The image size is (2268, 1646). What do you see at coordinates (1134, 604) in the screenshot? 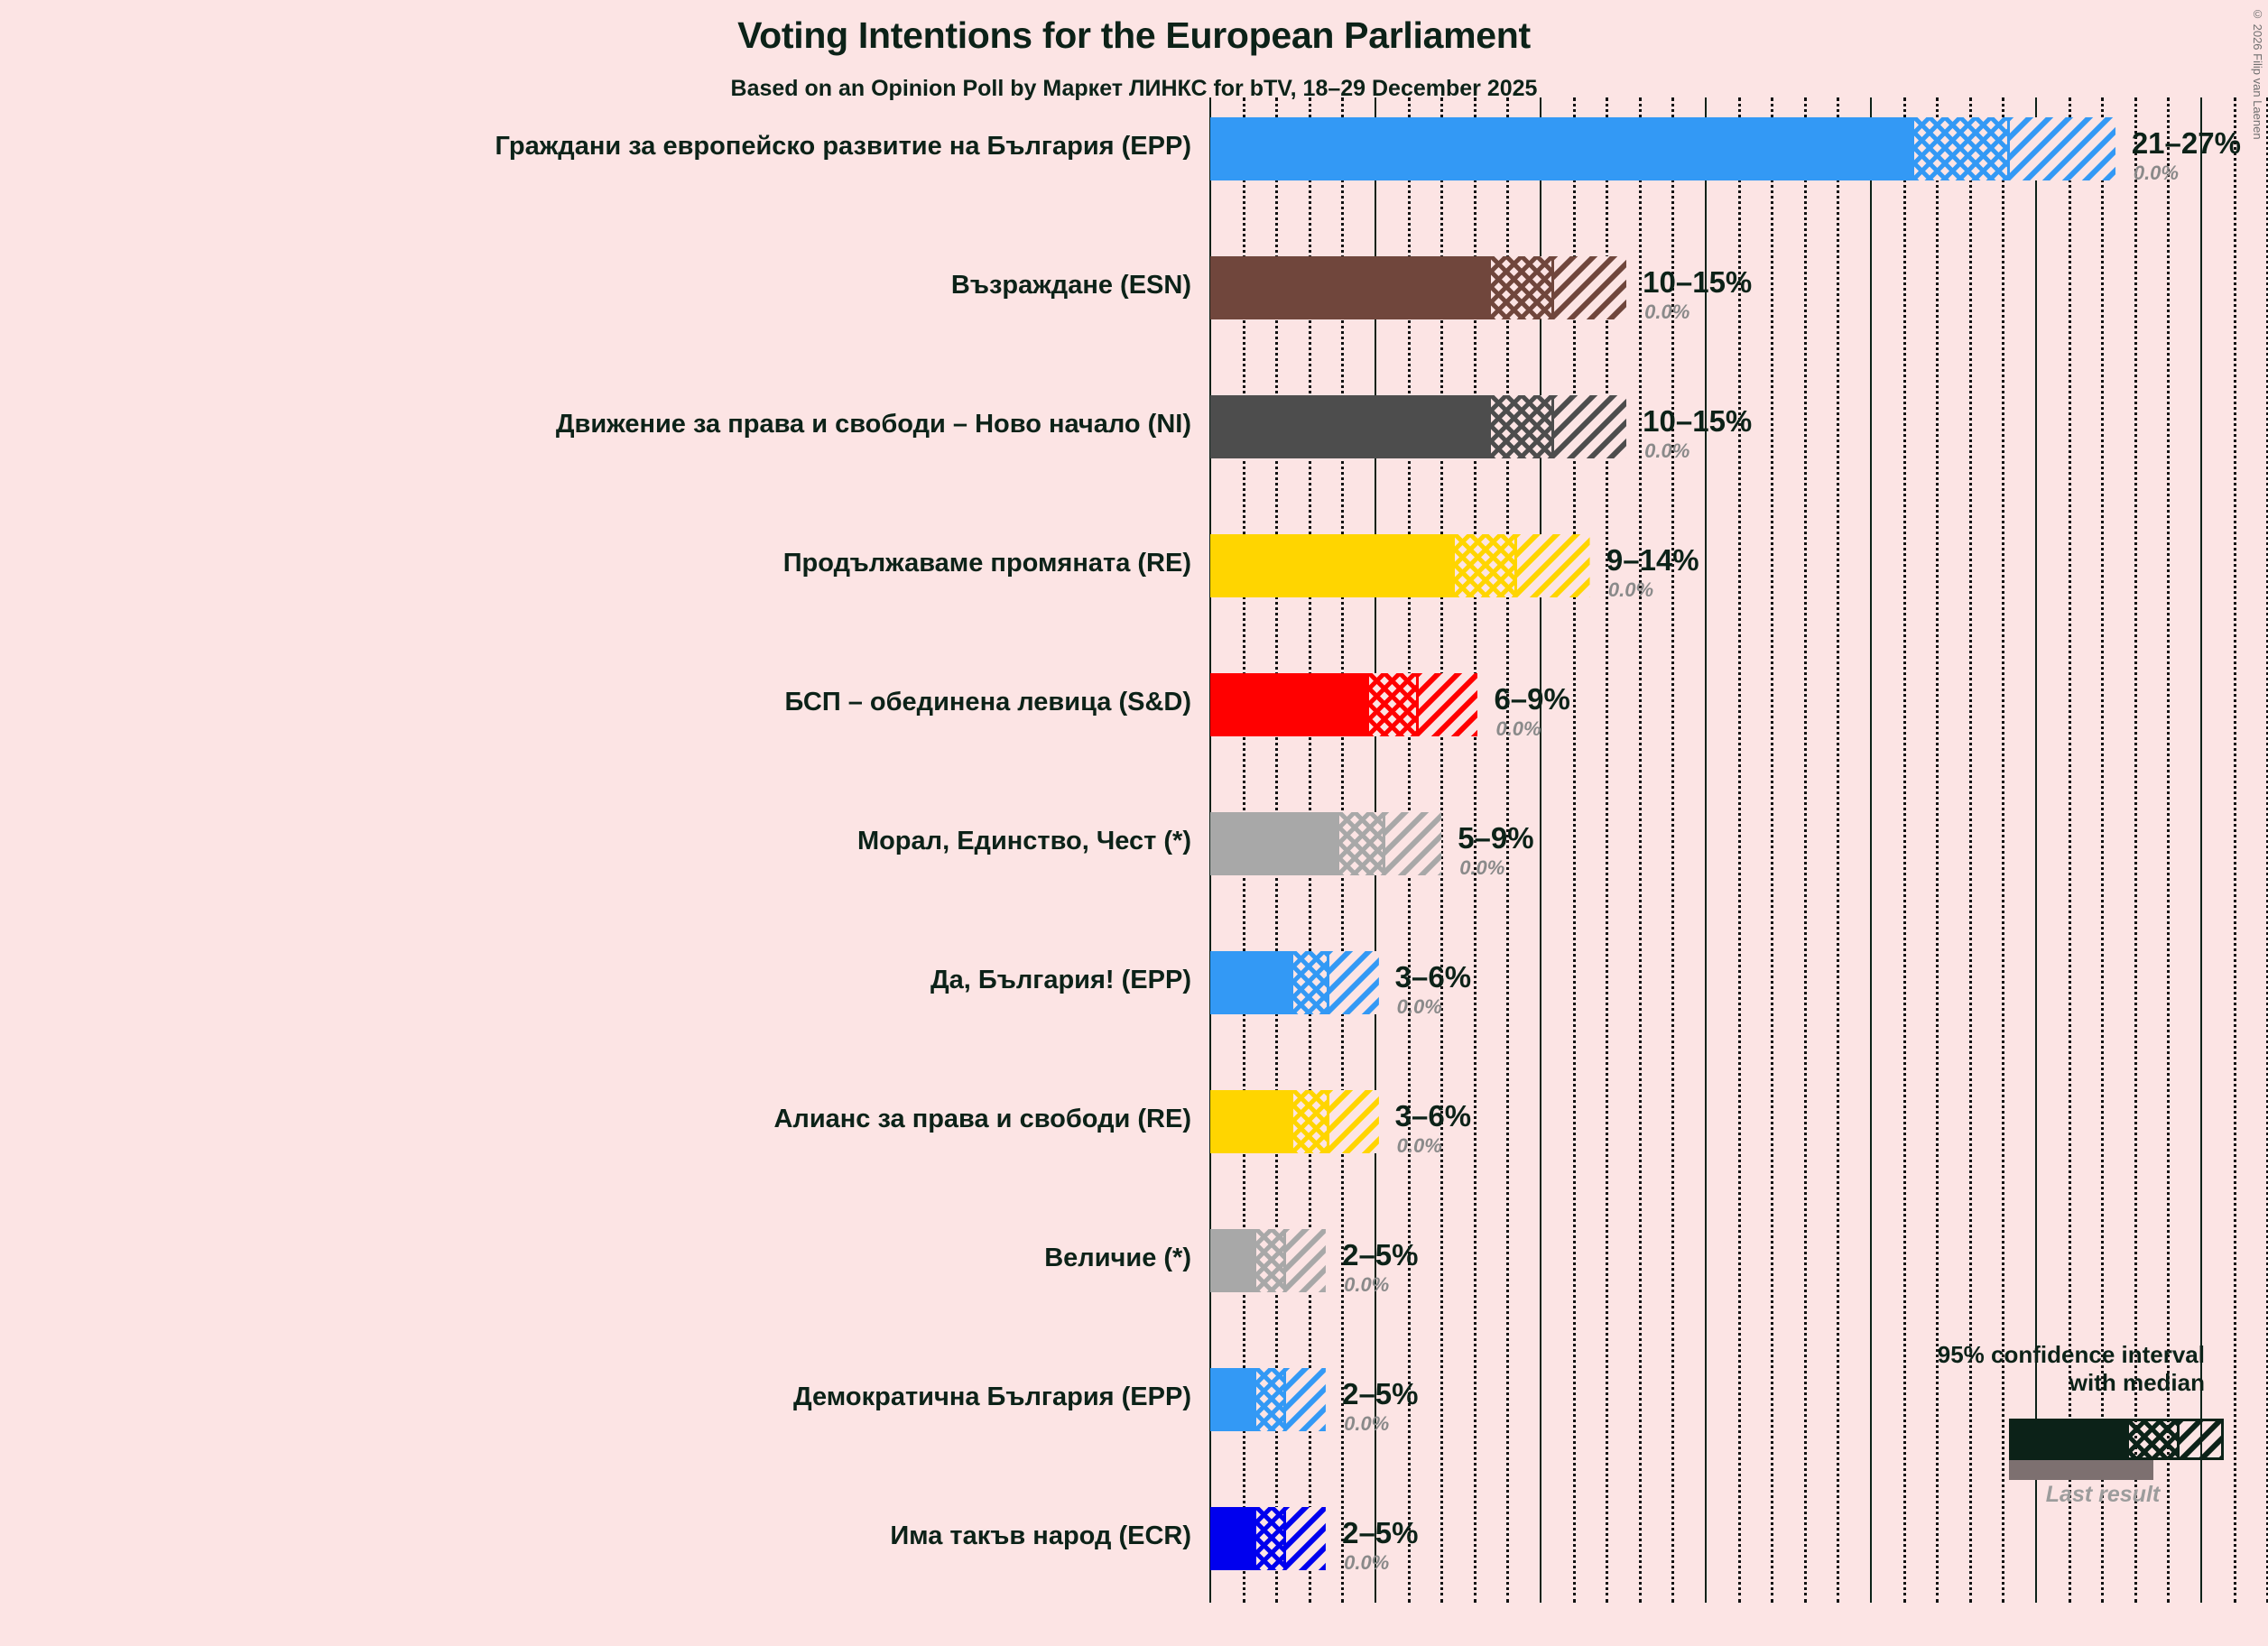
I see `chart-row: Продължаваме промяната (RE) 9–14% 0.0%` at bounding box center [1134, 604].